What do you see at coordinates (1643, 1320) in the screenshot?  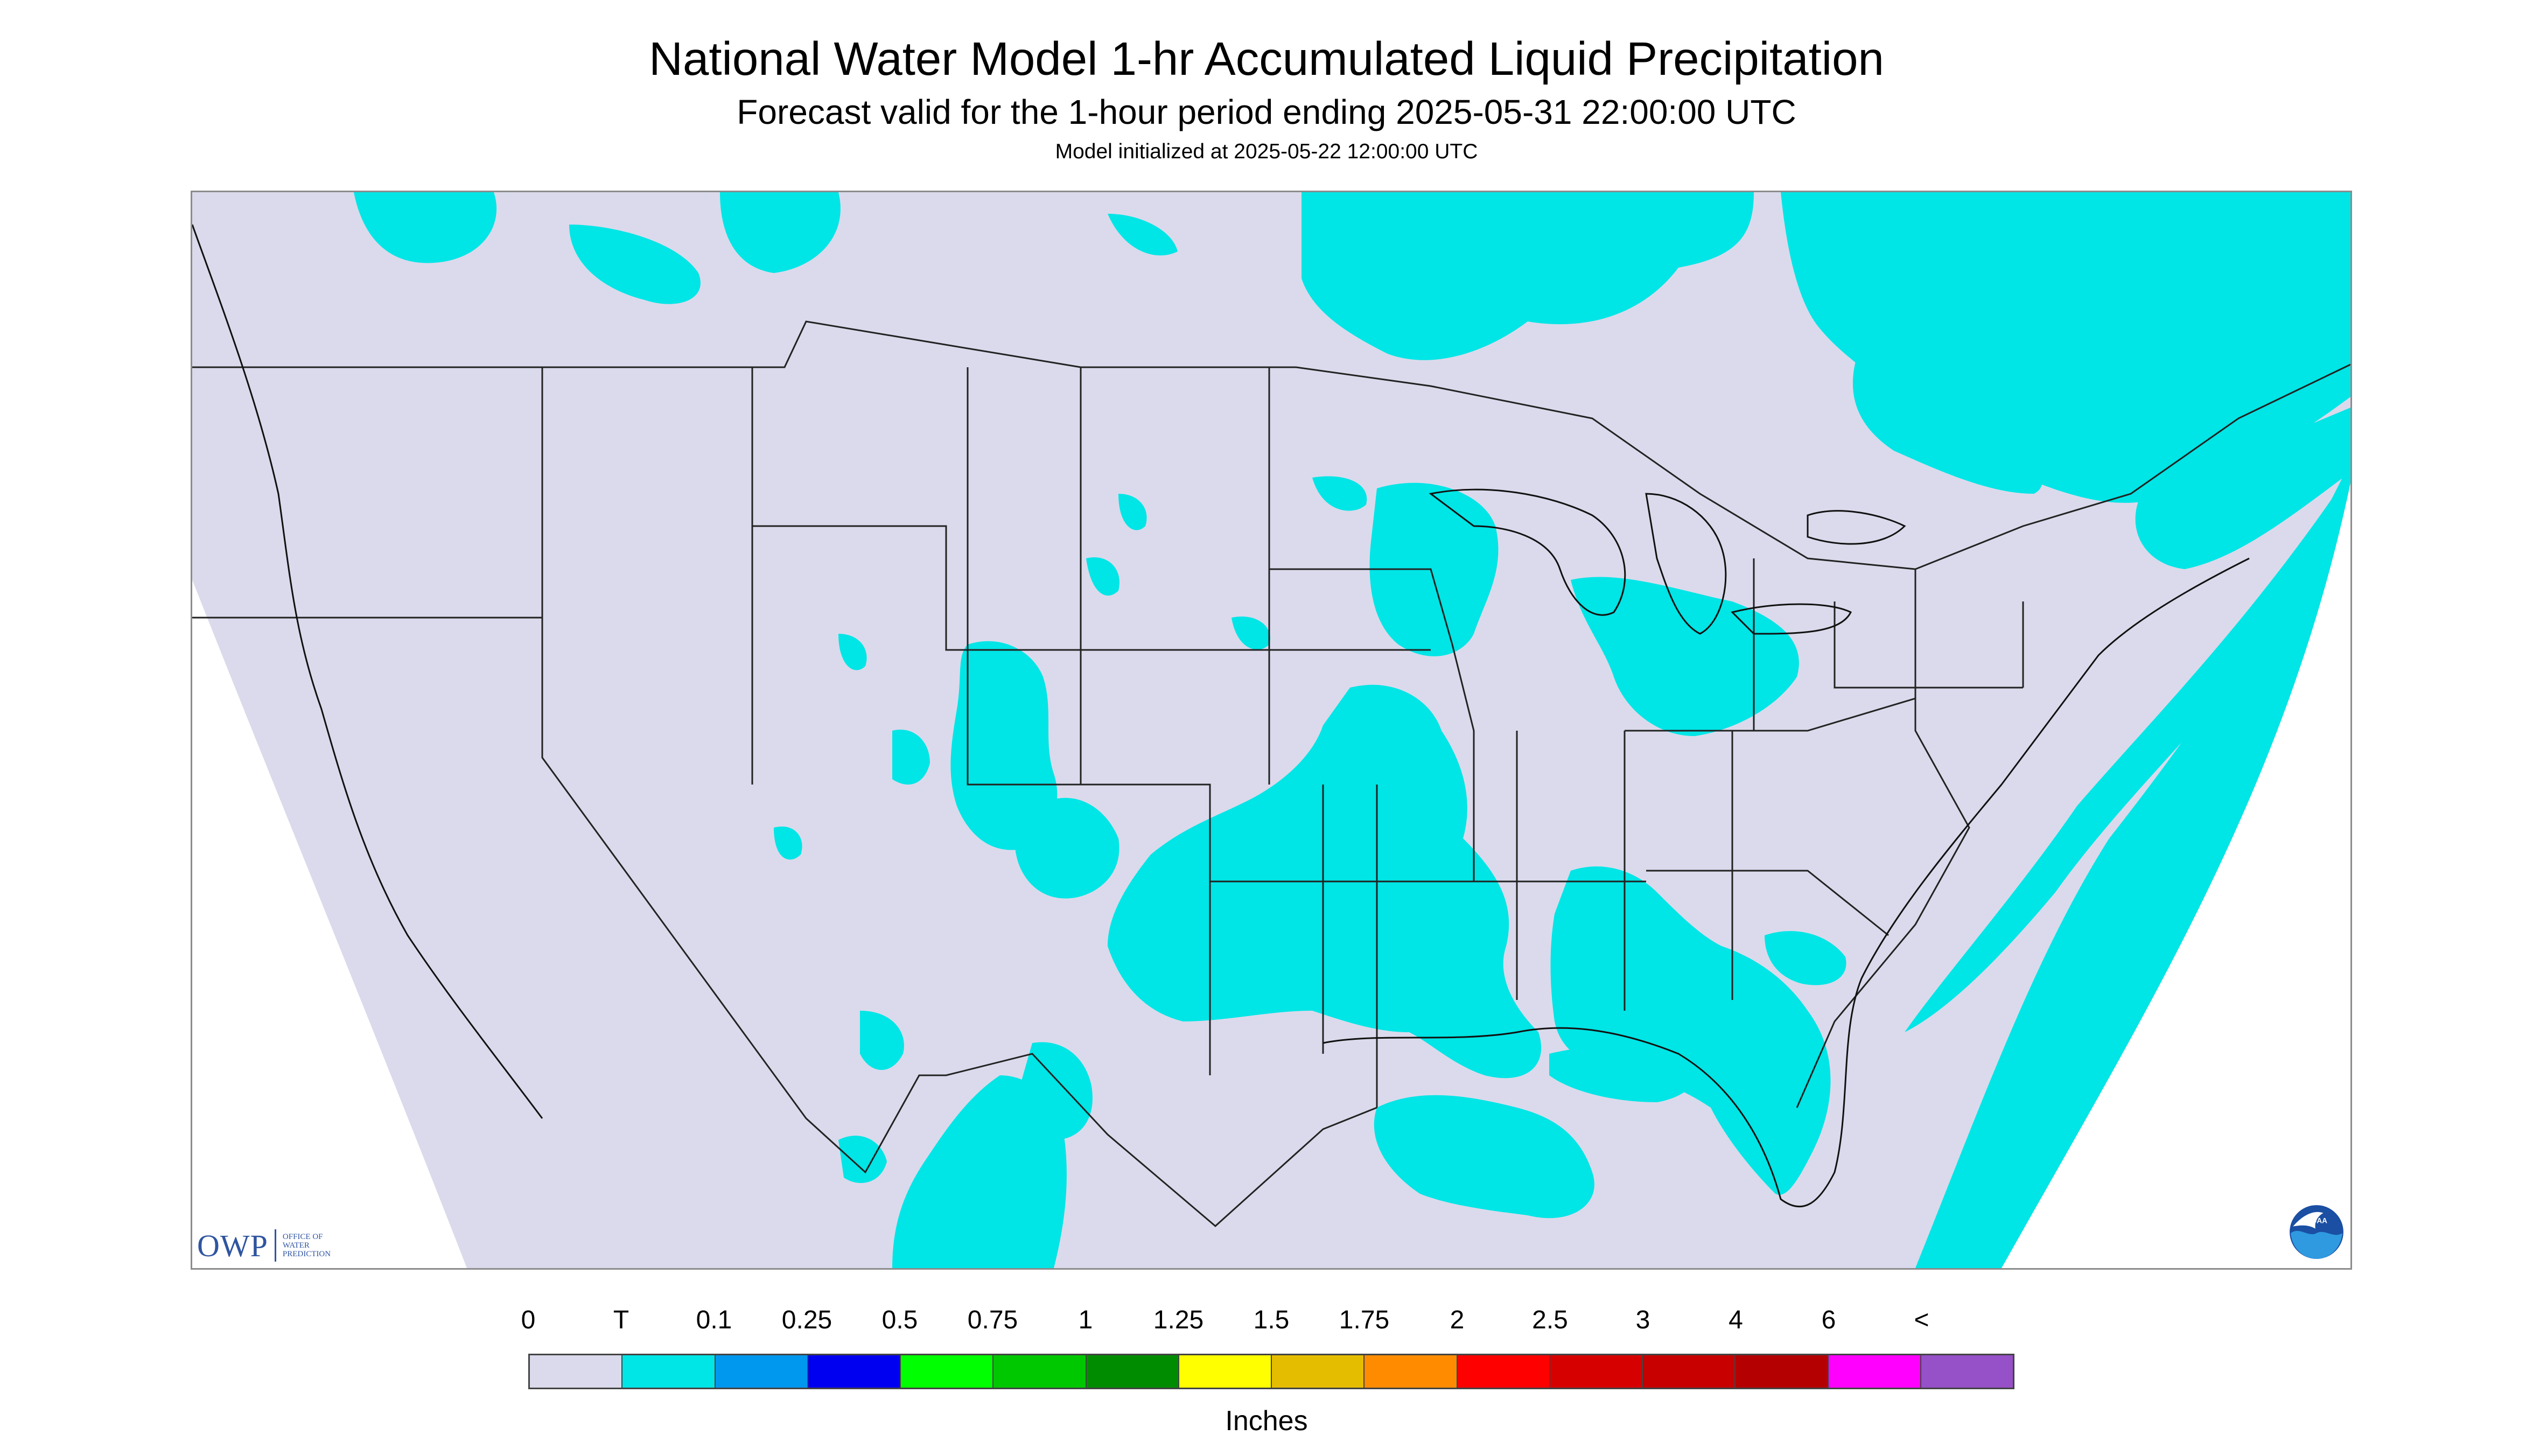 I see `legend-label: 3` at bounding box center [1643, 1320].